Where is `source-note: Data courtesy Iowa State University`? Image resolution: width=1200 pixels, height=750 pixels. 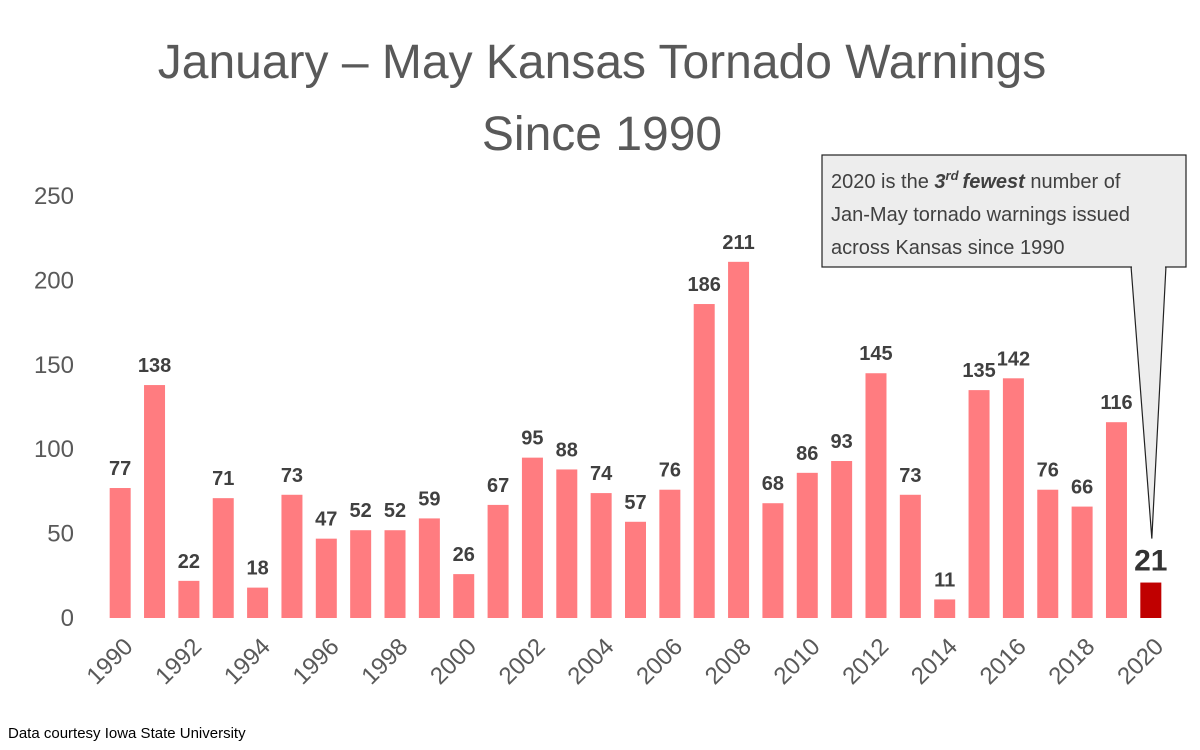
source-note: Data courtesy Iowa State University is located at coordinates (127, 733).